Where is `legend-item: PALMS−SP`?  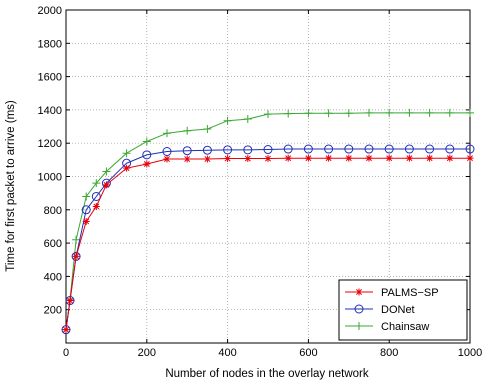
legend-item: PALMS−SP is located at coordinates (392, 293).